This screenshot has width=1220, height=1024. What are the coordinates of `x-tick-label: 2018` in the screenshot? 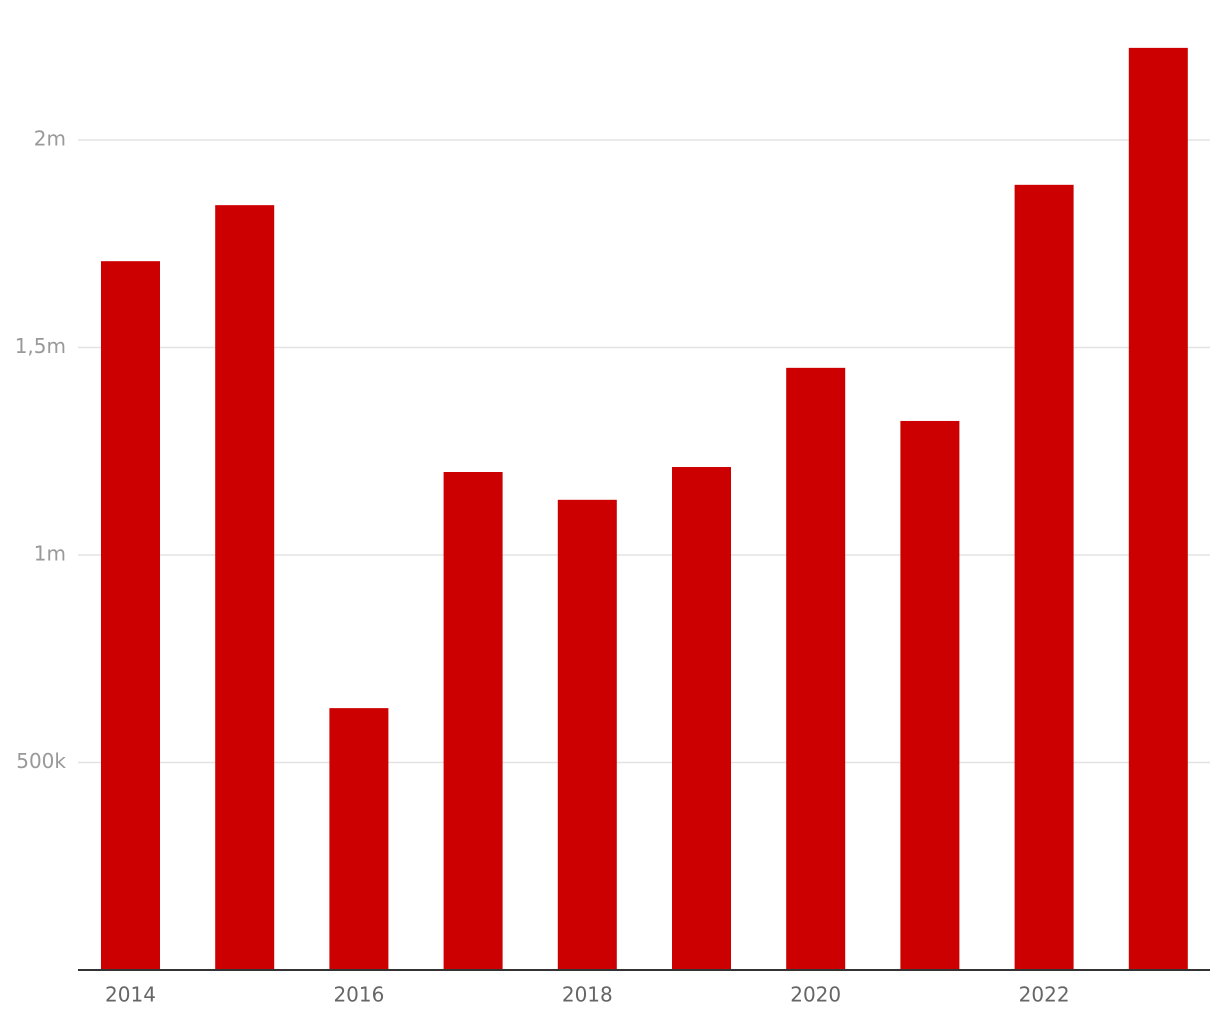 It's located at (587, 995).